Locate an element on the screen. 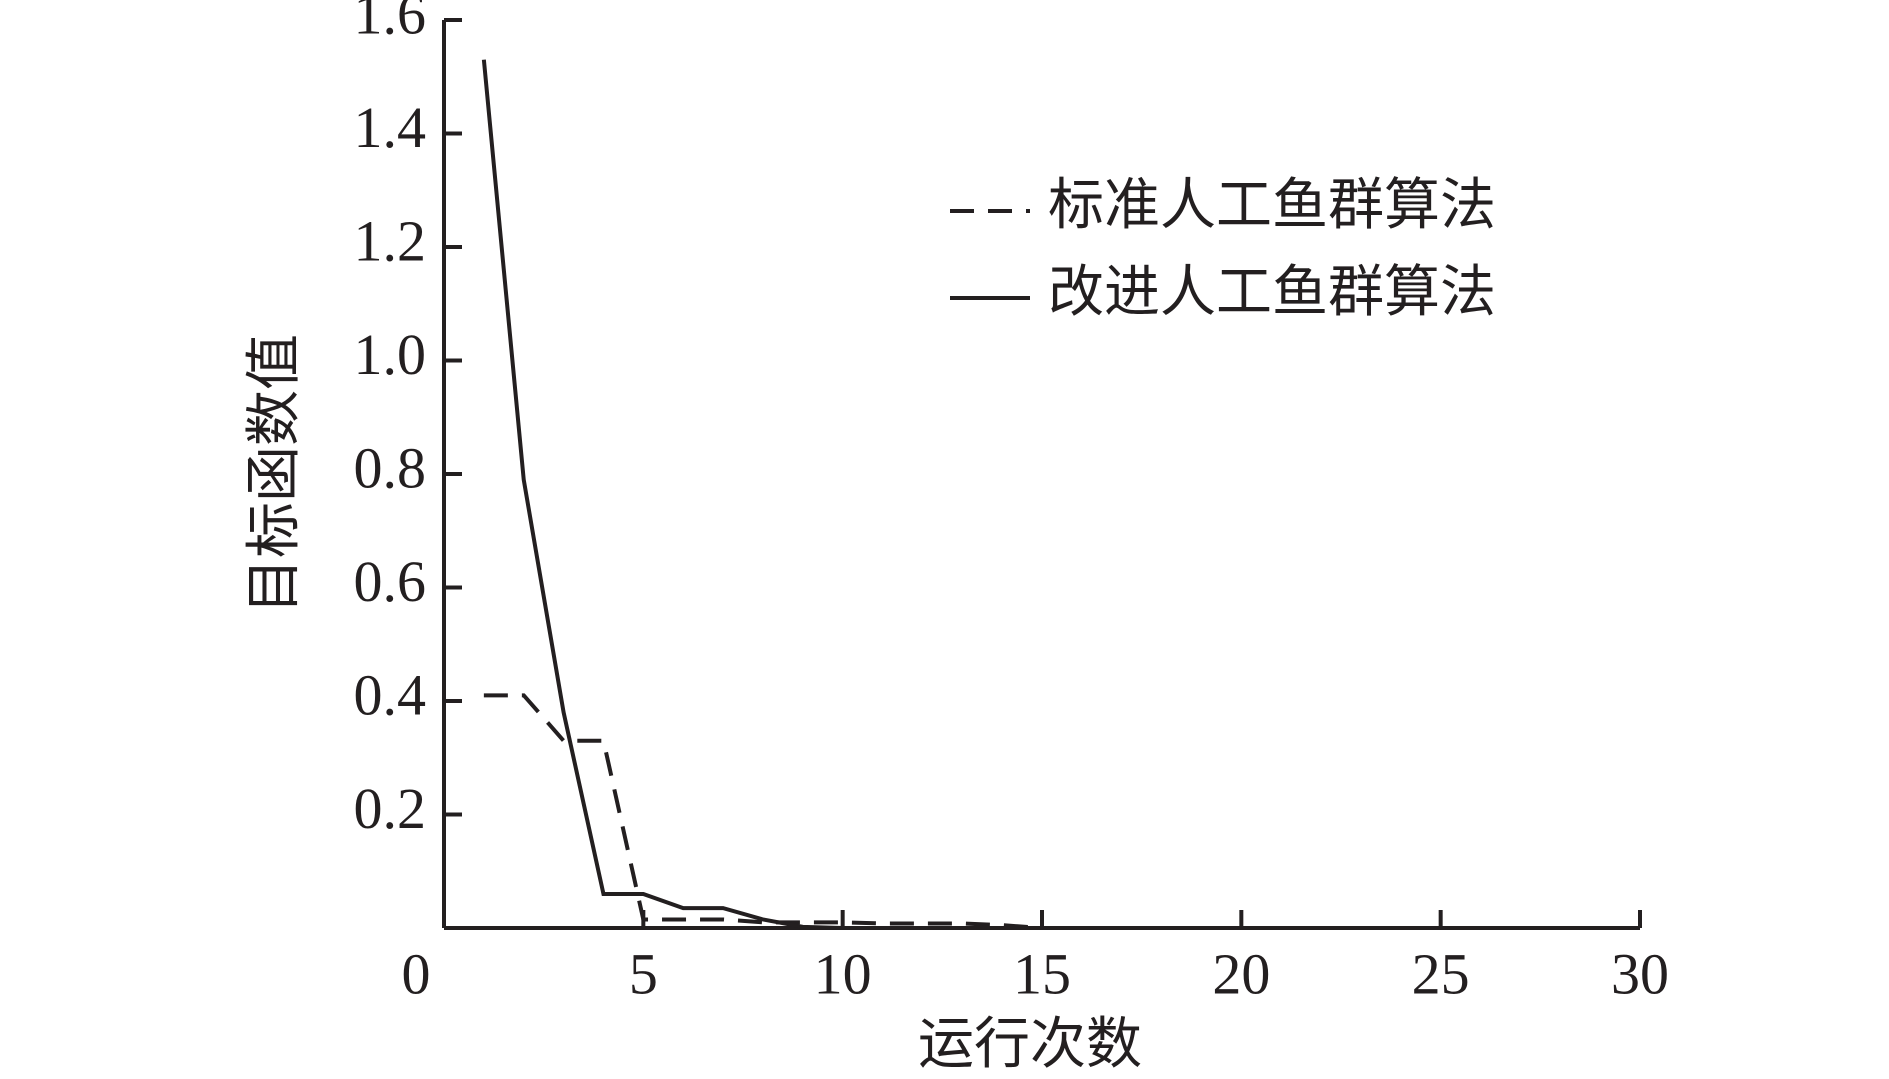 The height and width of the screenshot is (1079, 1889). x-tick-label: 20 is located at coordinates (1241, 973).